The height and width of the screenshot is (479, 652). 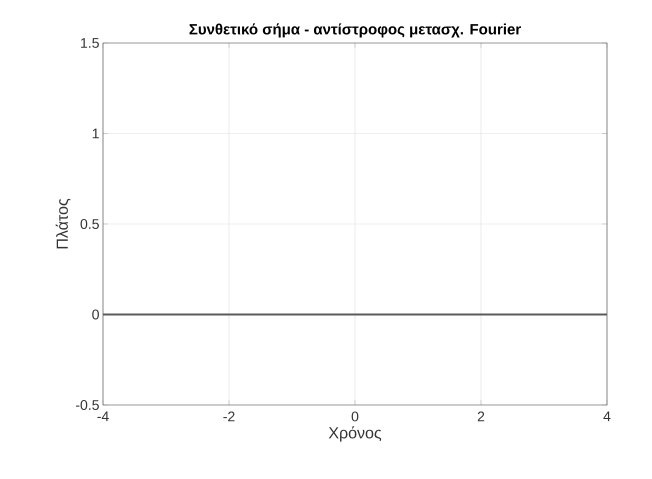 I want to click on x-tick-label: 2, so click(x=481, y=417).